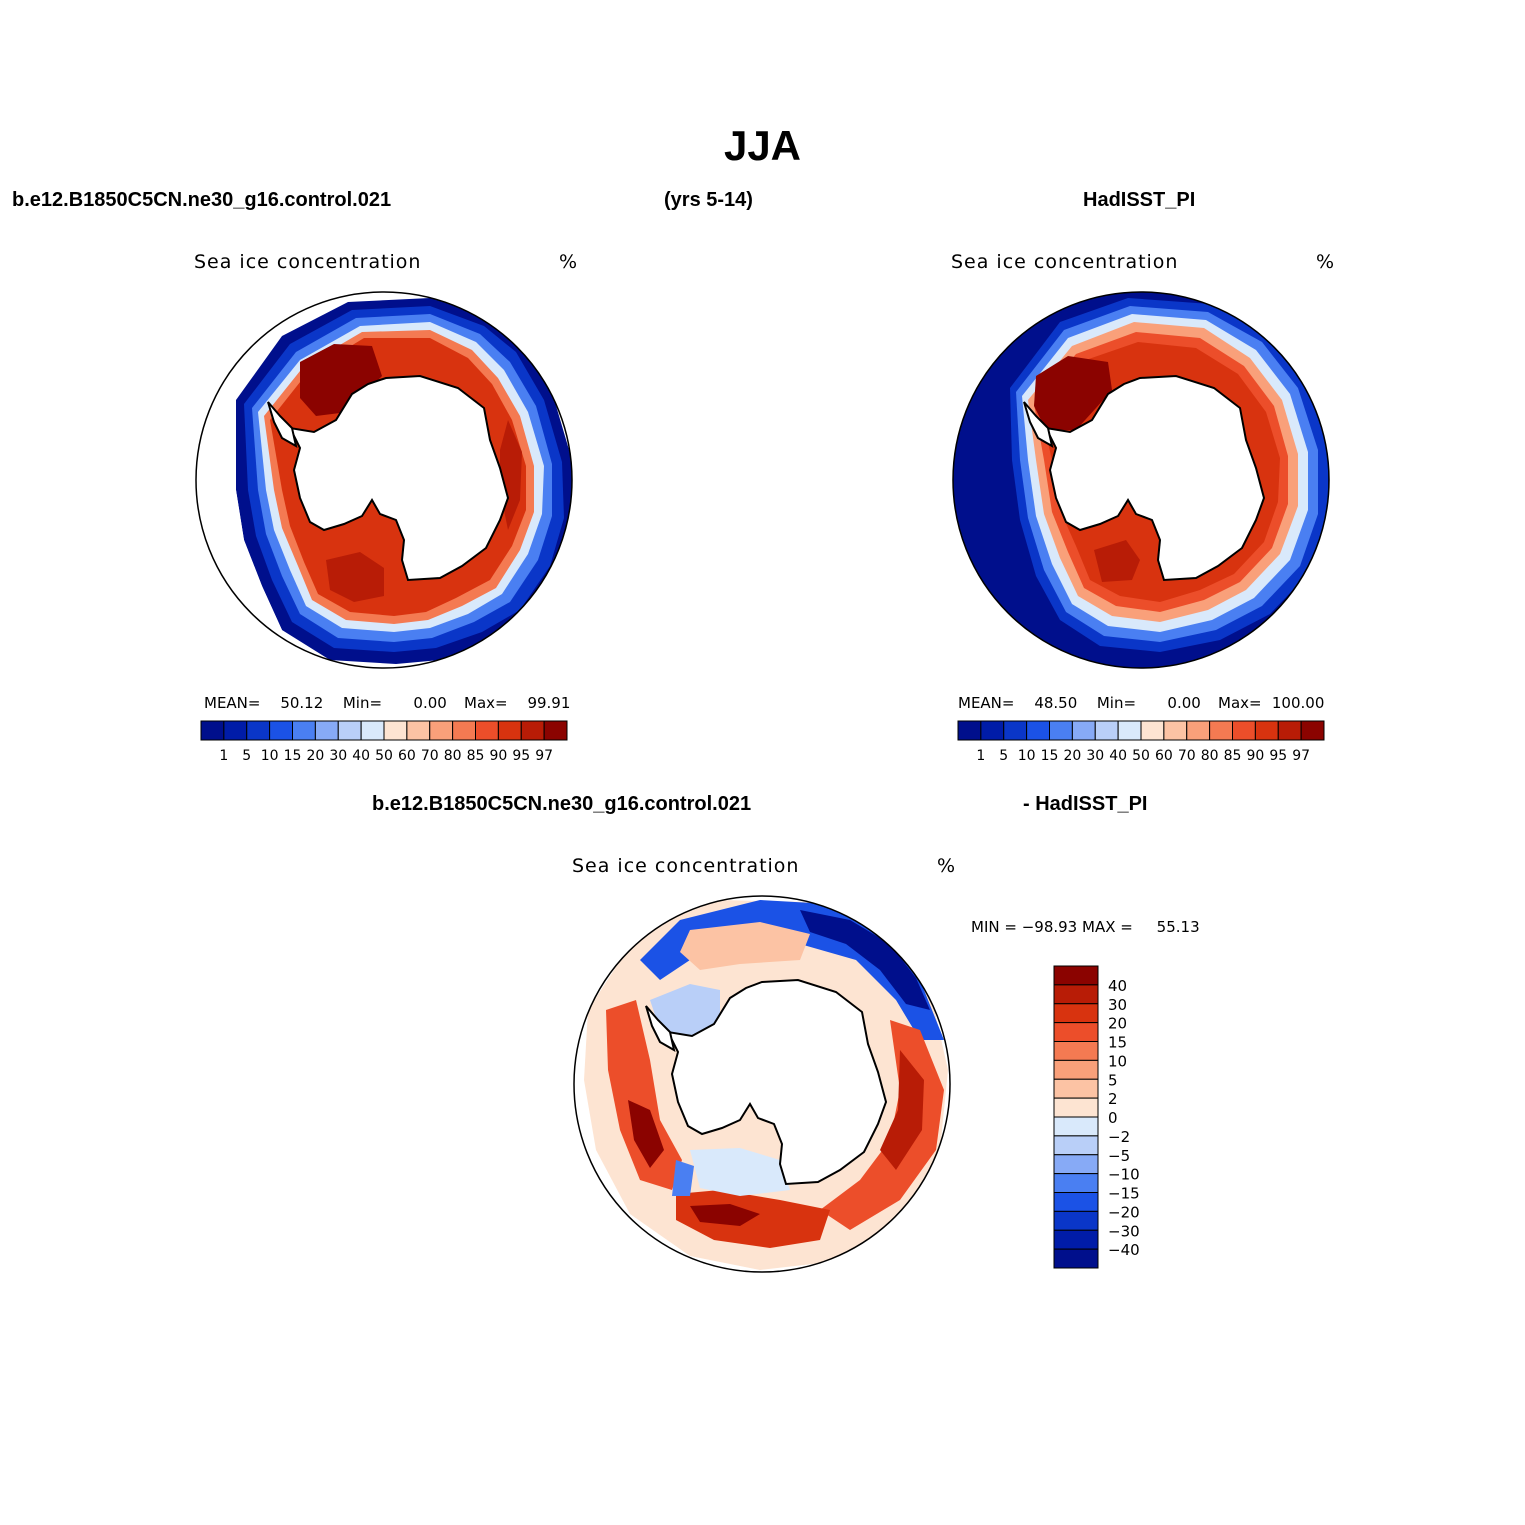 The width and height of the screenshot is (1525, 1525). What do you see at coordinates (1085, 804) in the screenshot?
I see `diff-obs-name: - HadISST_PI` at bounding box center [1085, 804].